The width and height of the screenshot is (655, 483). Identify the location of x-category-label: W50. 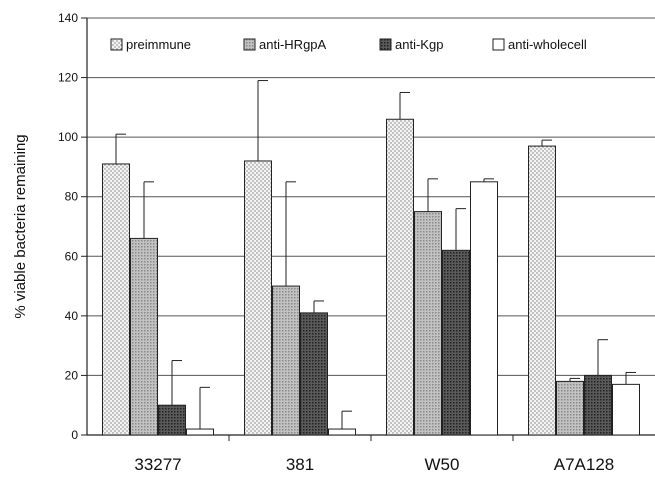
(442, 464).